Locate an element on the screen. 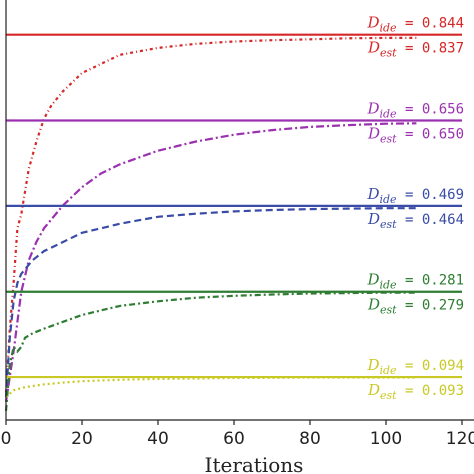 This screenshot has width=474, height=474. x-tick-label: 40 is located at coordinates (158, 439).